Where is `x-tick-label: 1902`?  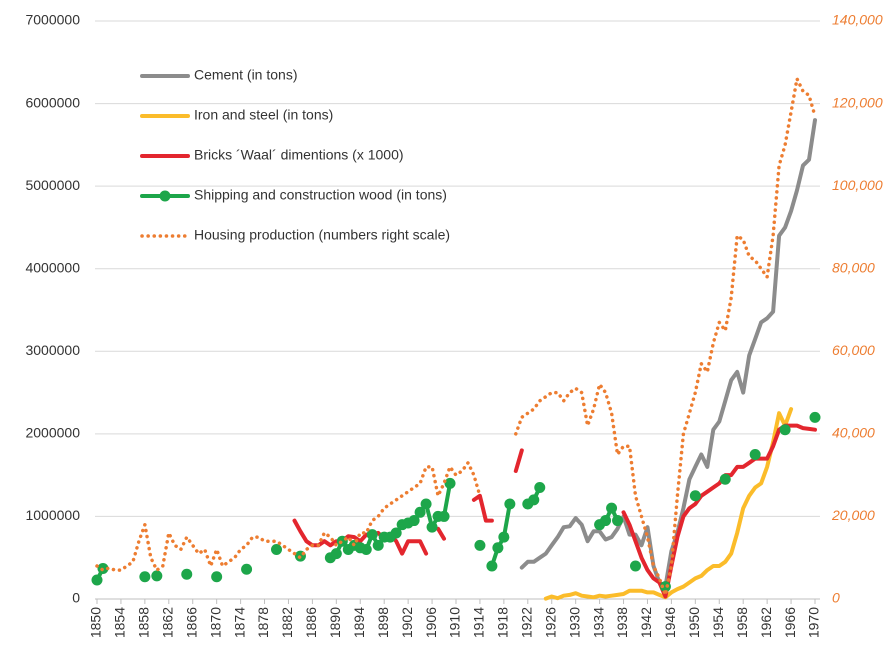 x-tick-label: 1902 is located at coordinates (407, 622).